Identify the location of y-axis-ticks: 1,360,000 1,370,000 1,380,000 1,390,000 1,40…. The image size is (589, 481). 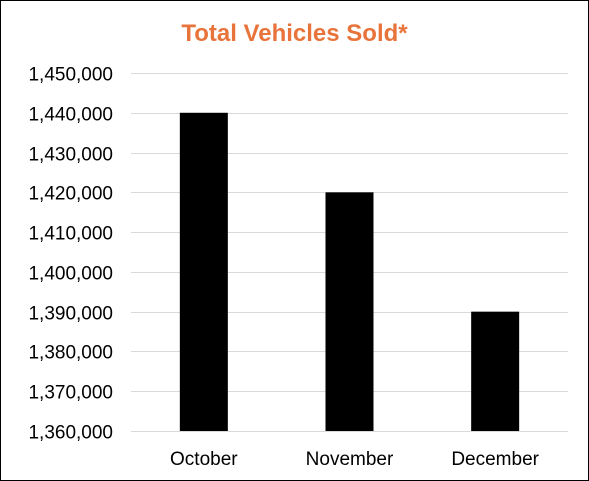
(70, 254).